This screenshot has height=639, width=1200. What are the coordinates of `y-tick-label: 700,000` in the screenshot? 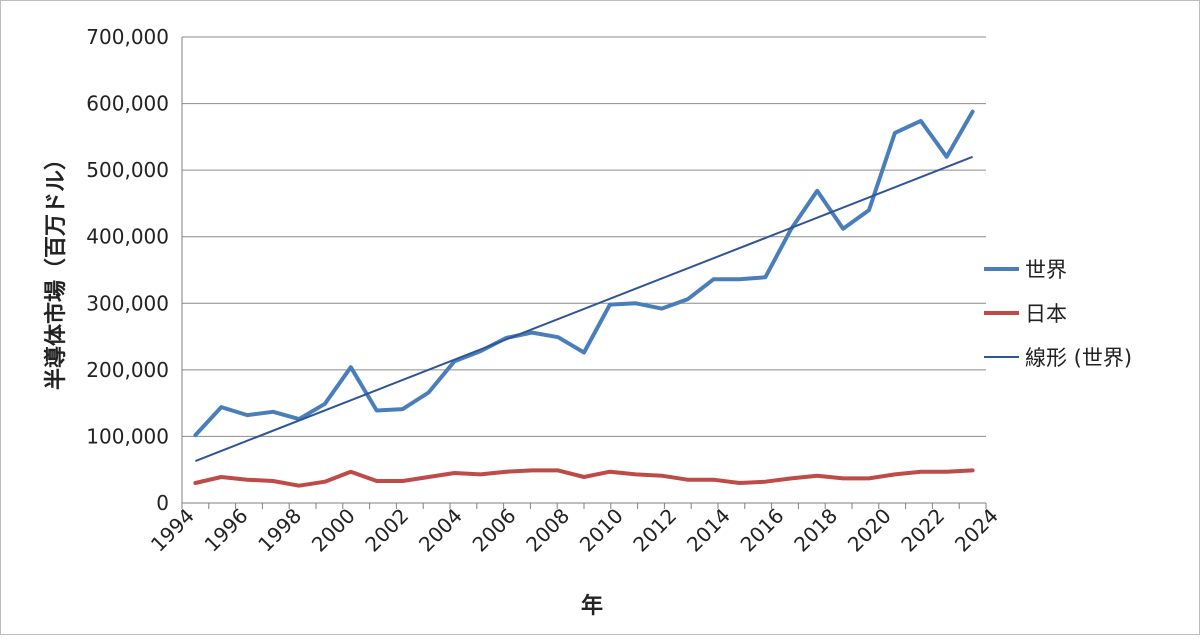 It's located at (127, 37).